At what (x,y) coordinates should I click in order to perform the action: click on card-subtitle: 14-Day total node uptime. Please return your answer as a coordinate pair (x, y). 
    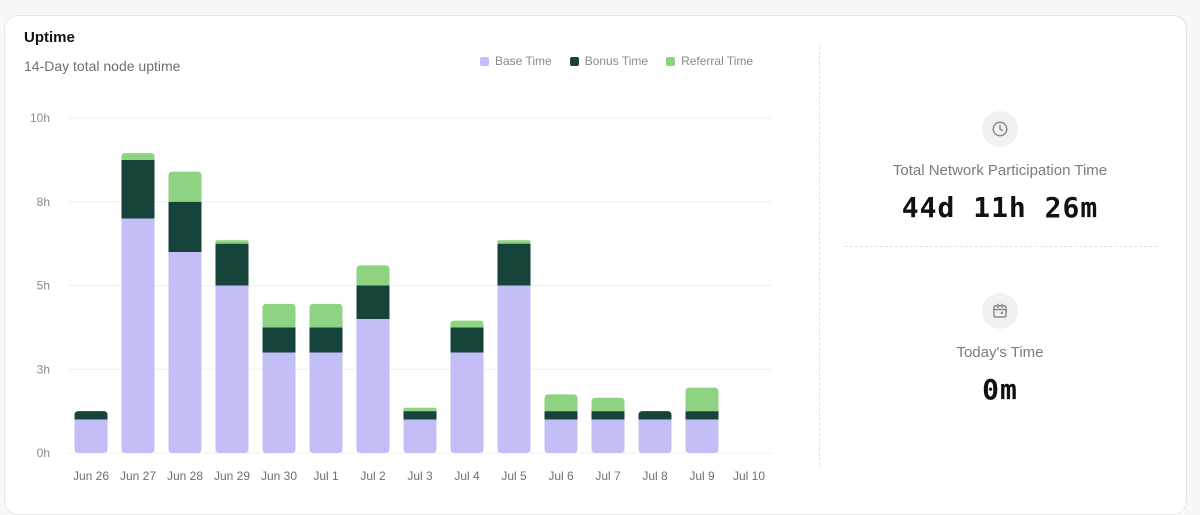
    Looking at the image, I should click on (102, 66).